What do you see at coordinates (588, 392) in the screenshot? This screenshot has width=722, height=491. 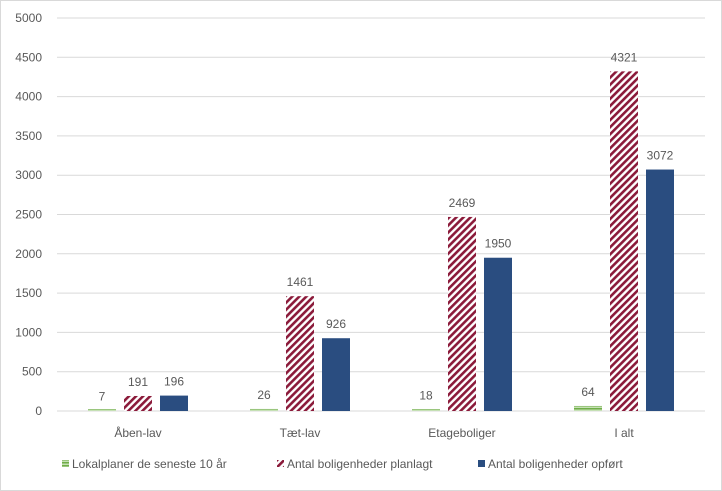 I see `data-label: 64` at bounding box center [588, 392].